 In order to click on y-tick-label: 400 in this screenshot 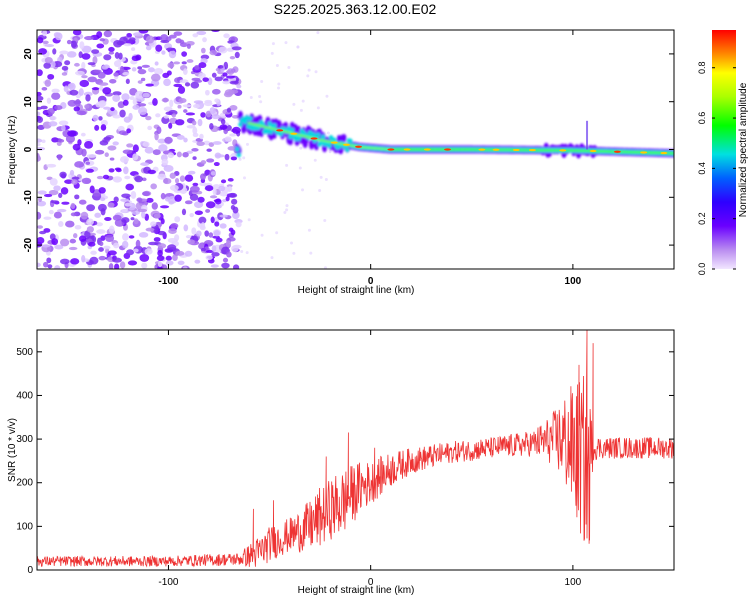, I will do `click(24, 395)`.